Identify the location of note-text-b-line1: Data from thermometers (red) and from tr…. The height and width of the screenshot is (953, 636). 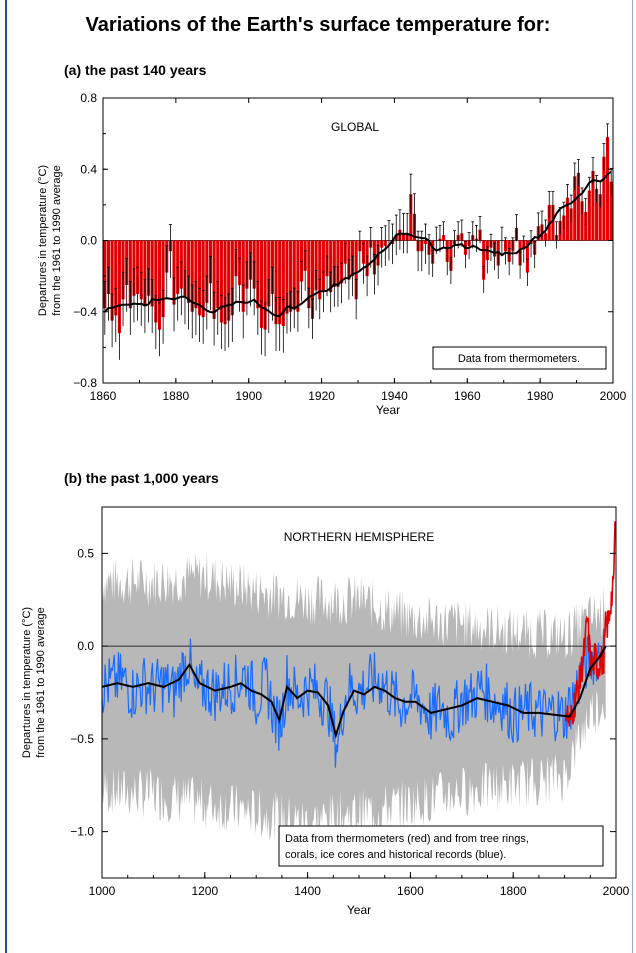
(407, 839).